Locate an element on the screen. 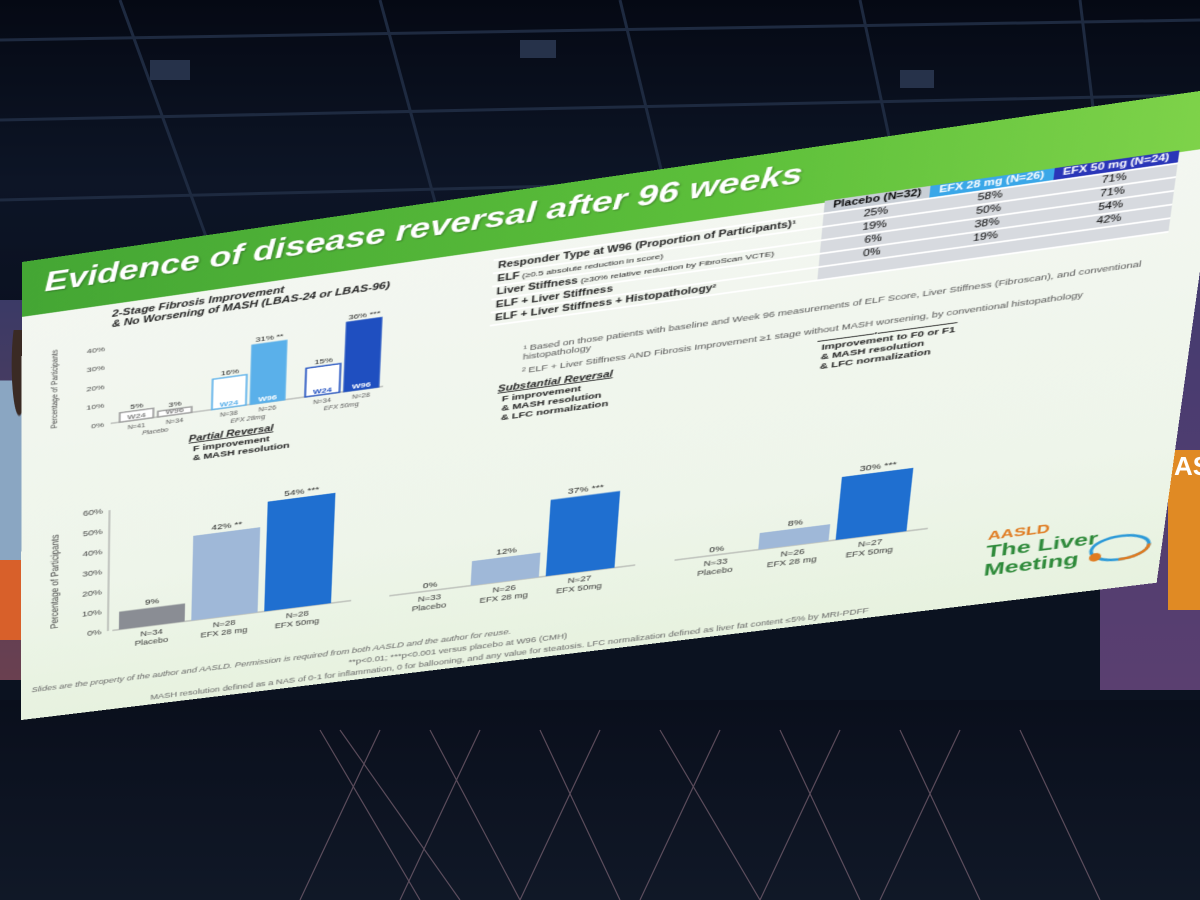 This screenshot has width=1200, height=900. small-chart-group-label: Placebo is located at coordinates (155, 431).